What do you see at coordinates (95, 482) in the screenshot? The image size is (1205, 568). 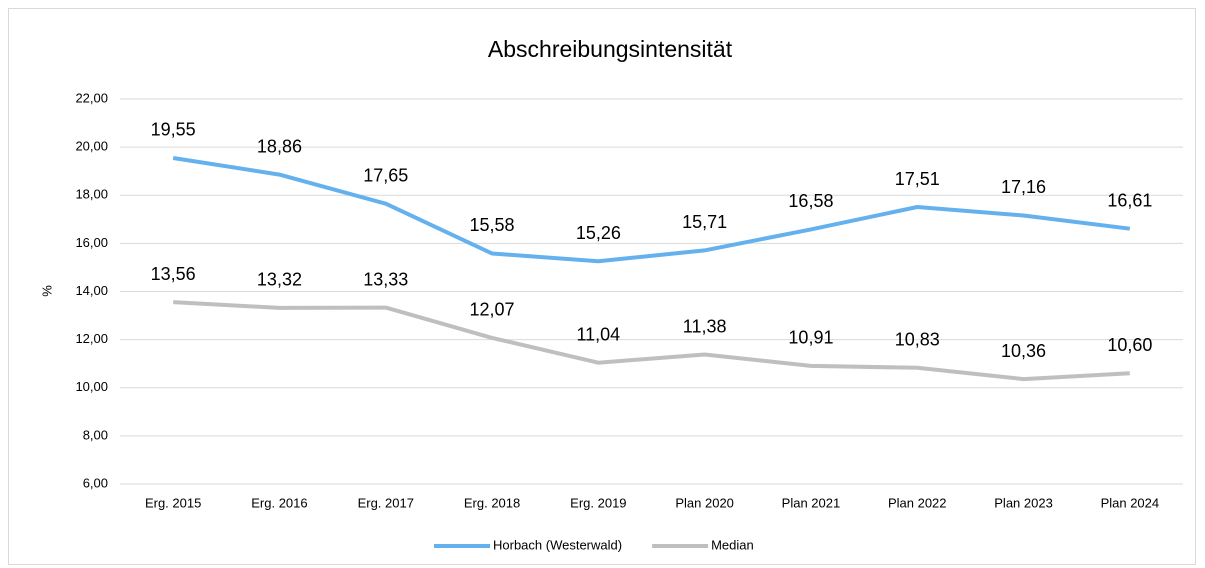 I see `y-tick-label: 6,00` at bounding box center [95, 482].